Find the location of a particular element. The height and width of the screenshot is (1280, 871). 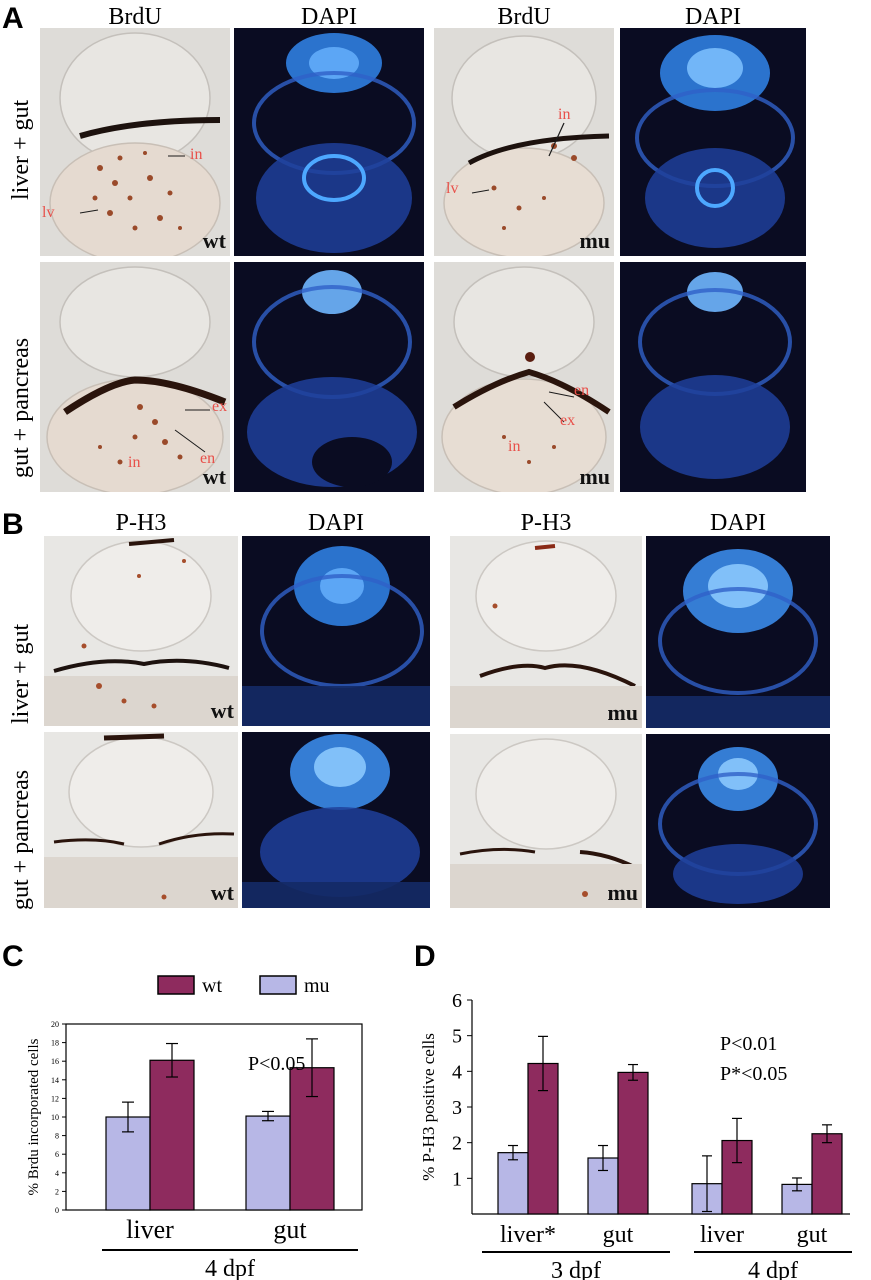

col-label-ph3-mu: P-H3 is located at coordinates (546, 523).